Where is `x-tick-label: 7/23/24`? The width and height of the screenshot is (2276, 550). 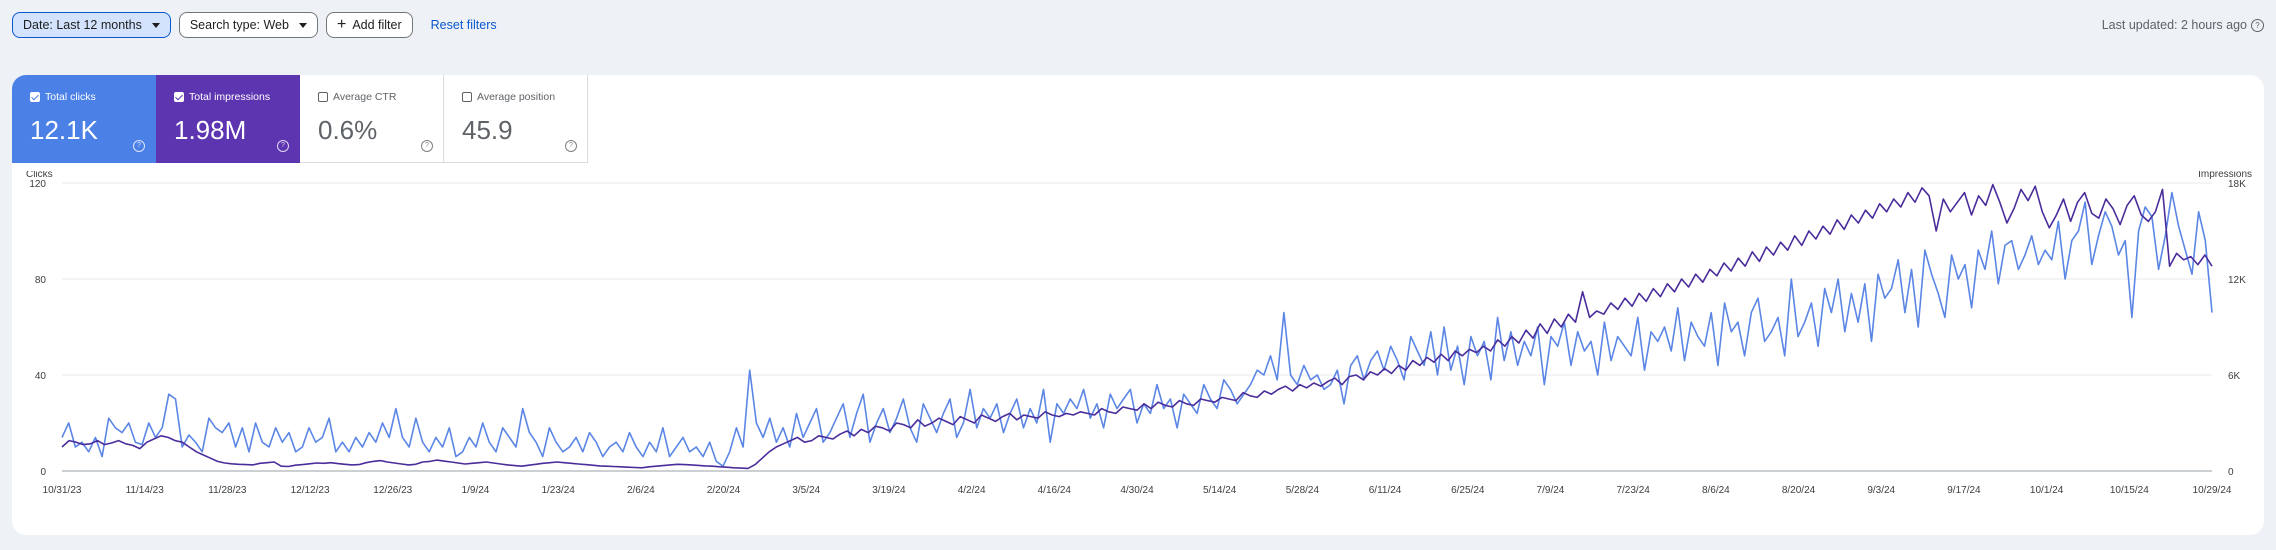 x-tick-label: 7/23/24 is located at coordinates (1633, 490).